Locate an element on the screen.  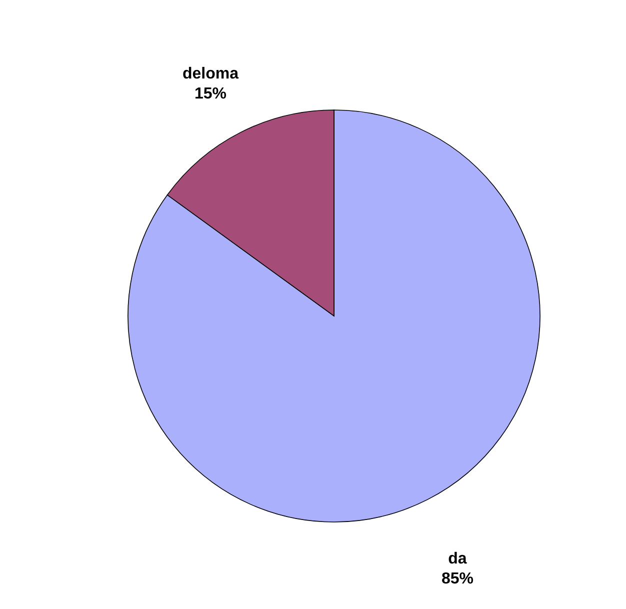
data-label: 15% is located at coordinates (210, 94).